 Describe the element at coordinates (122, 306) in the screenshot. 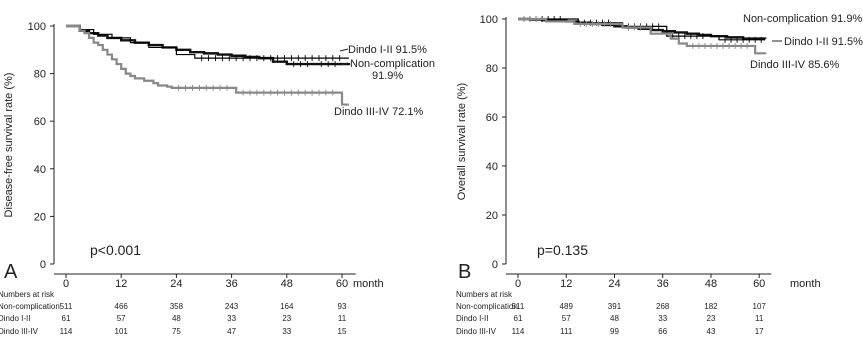

I see `risk-value: 466` at that location.